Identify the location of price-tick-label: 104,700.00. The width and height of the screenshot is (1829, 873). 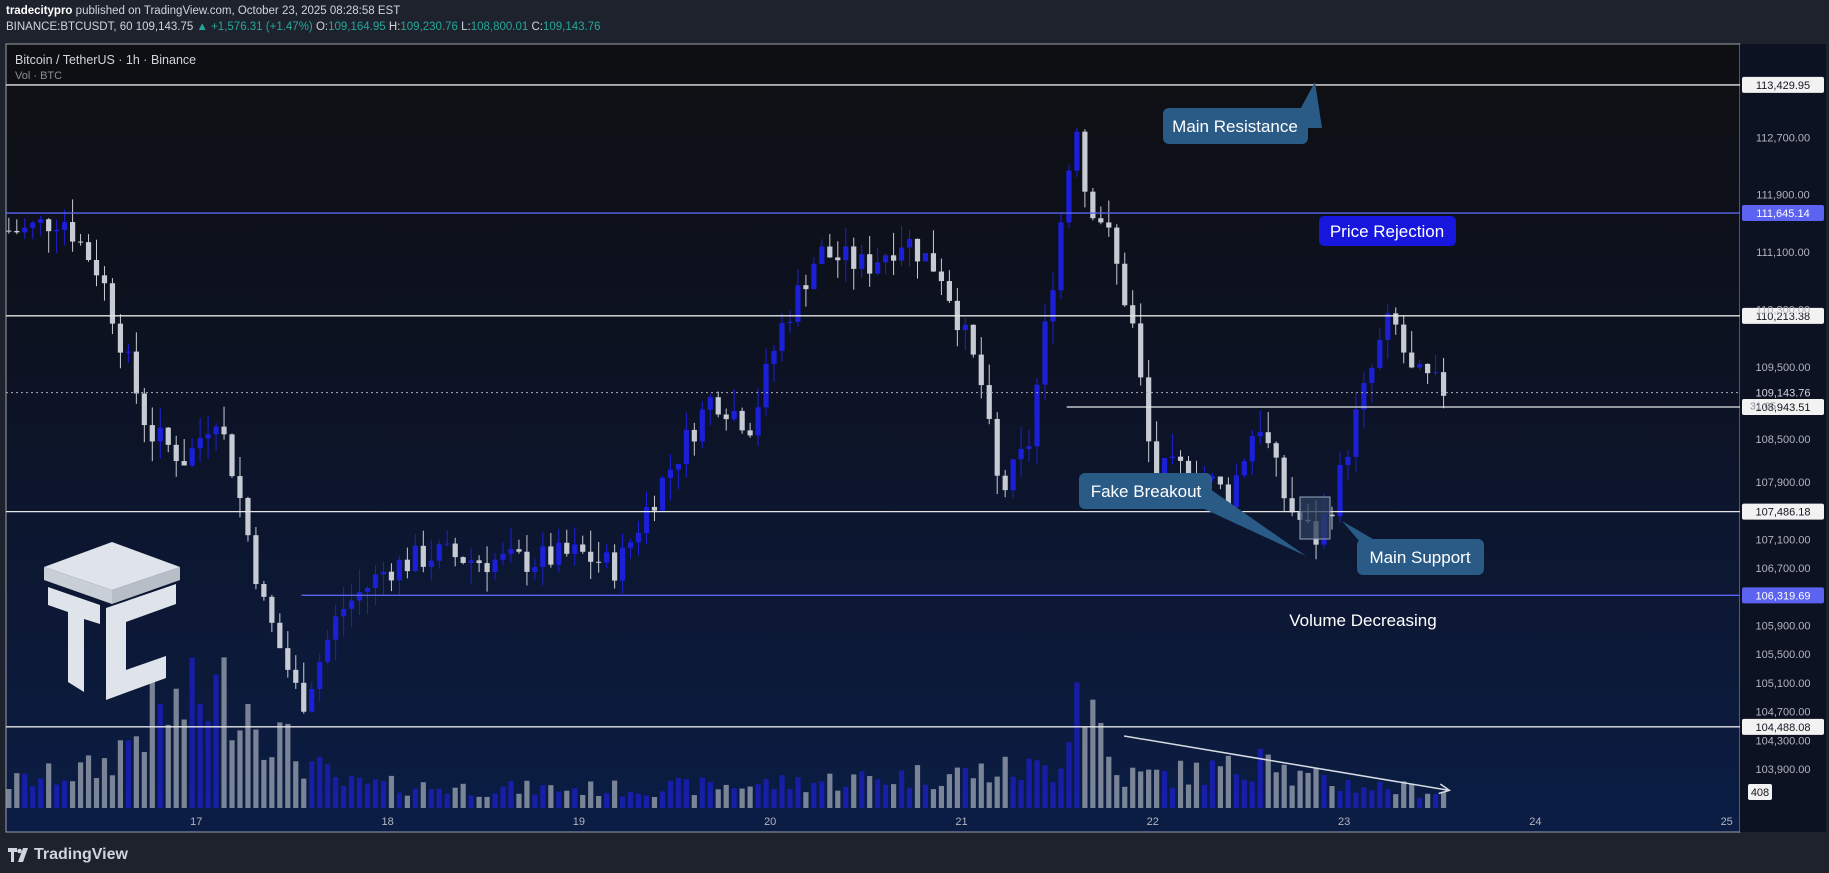
(1782, 713).